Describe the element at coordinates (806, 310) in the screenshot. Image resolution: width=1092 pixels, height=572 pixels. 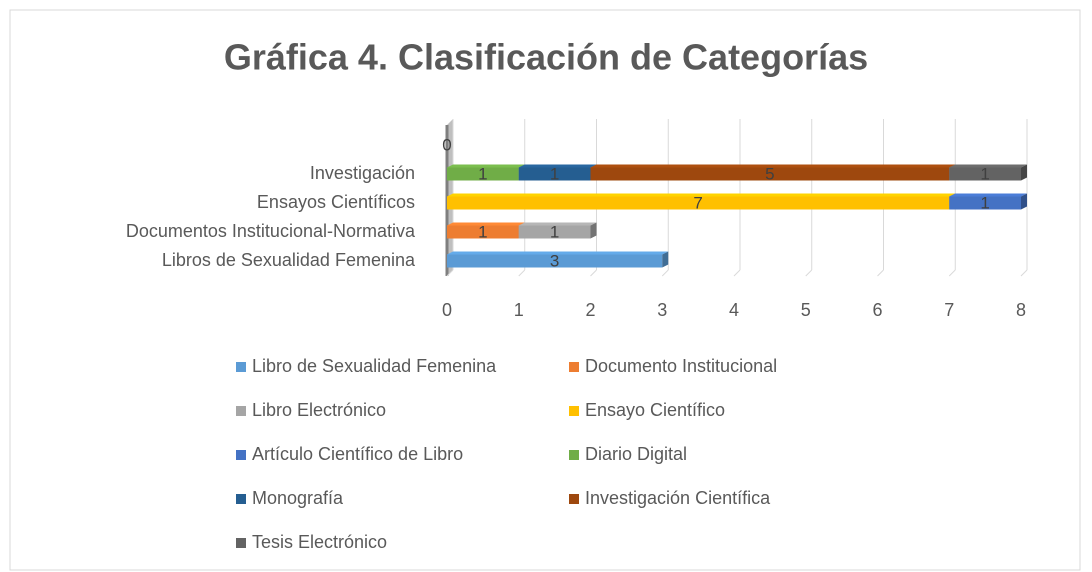
I see `x-tick-label: 5` at that location.